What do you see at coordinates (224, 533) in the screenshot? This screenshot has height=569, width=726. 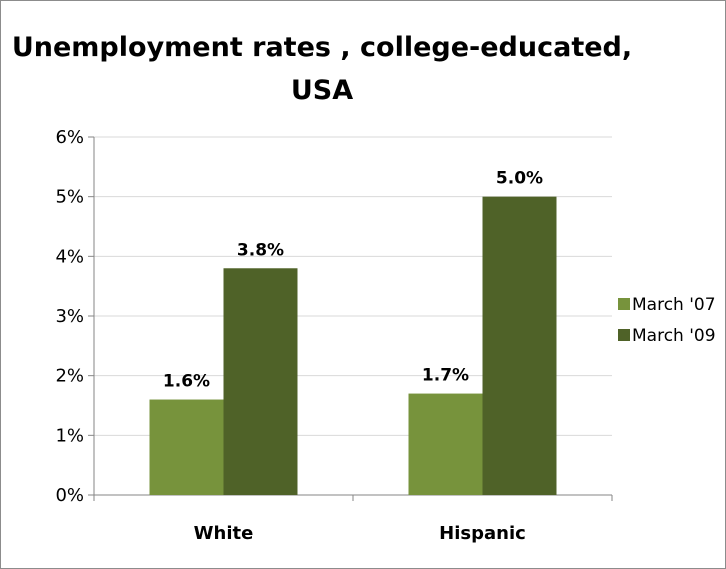 I see `x-category-label: White` at bounding box center [224, 533].